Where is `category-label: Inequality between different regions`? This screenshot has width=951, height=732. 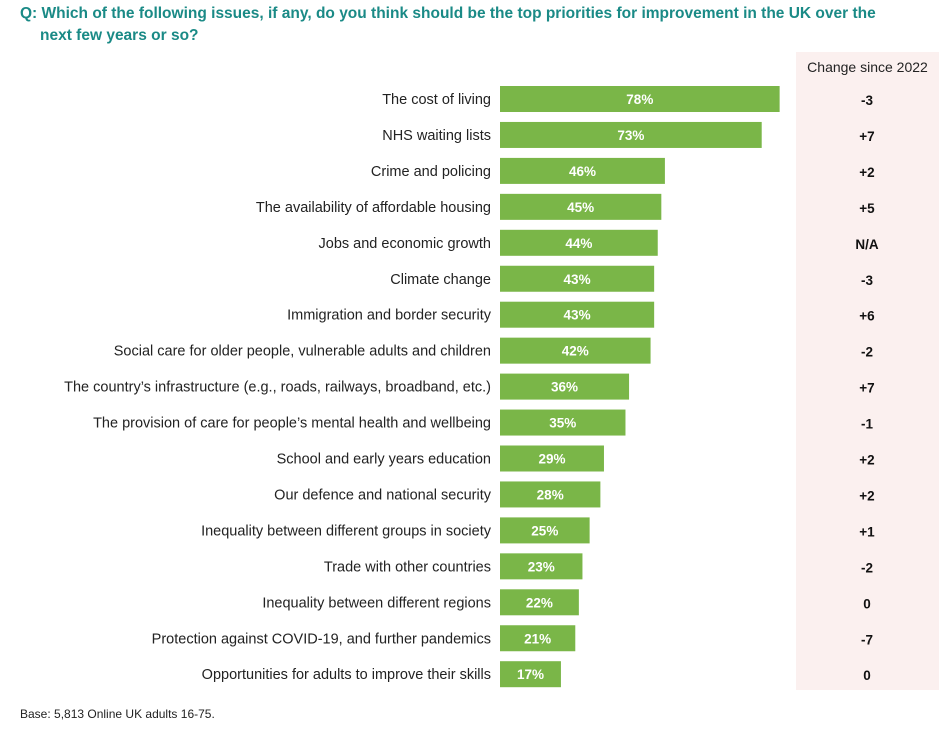 category-label: Inequality between different regions is located at coordinates (376, 603).